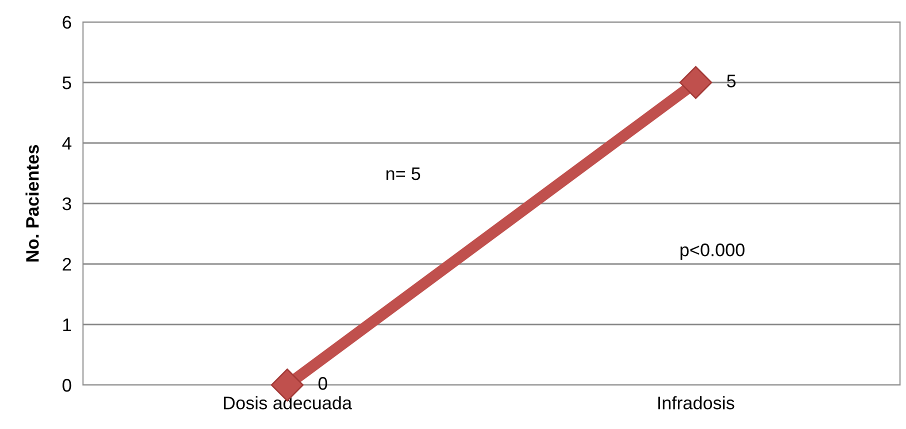 The image size is (906, 429). Describe the element at coordinates (67, 385) in the screenshot. I see `y-tick-label: 0` at that location.